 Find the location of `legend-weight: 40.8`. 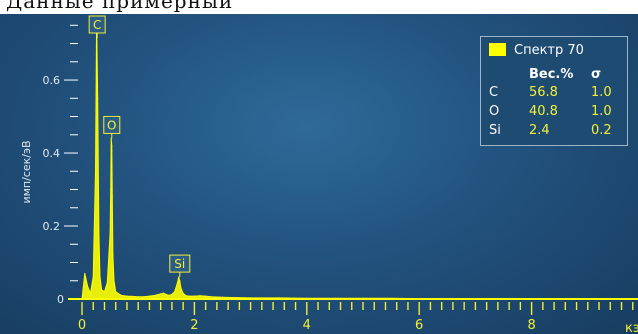

legend-weight: 40.8 is located at coordinates (543, 111).